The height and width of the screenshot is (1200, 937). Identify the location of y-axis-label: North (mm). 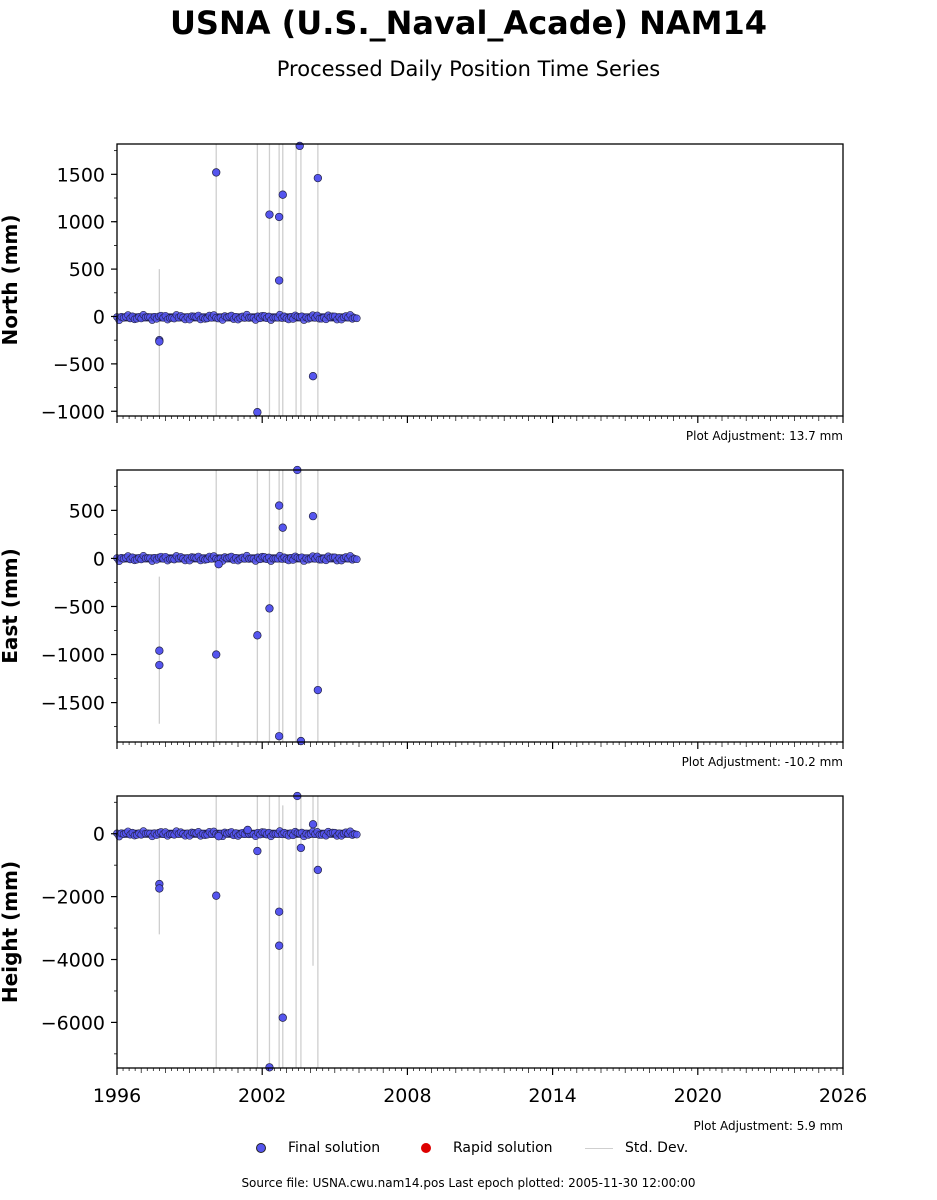
(11, 279).